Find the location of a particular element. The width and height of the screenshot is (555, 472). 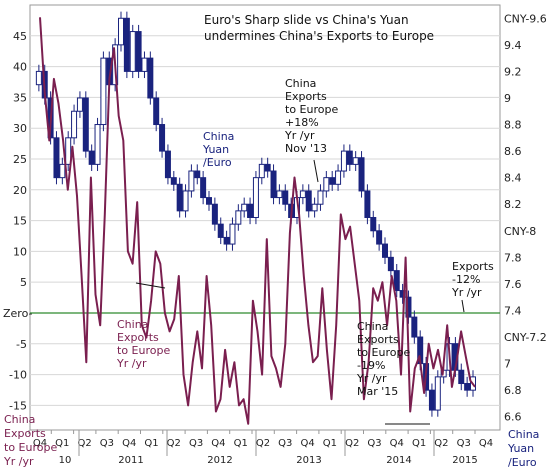

left-tick-label: -5 is located at coordinates (21, 344).